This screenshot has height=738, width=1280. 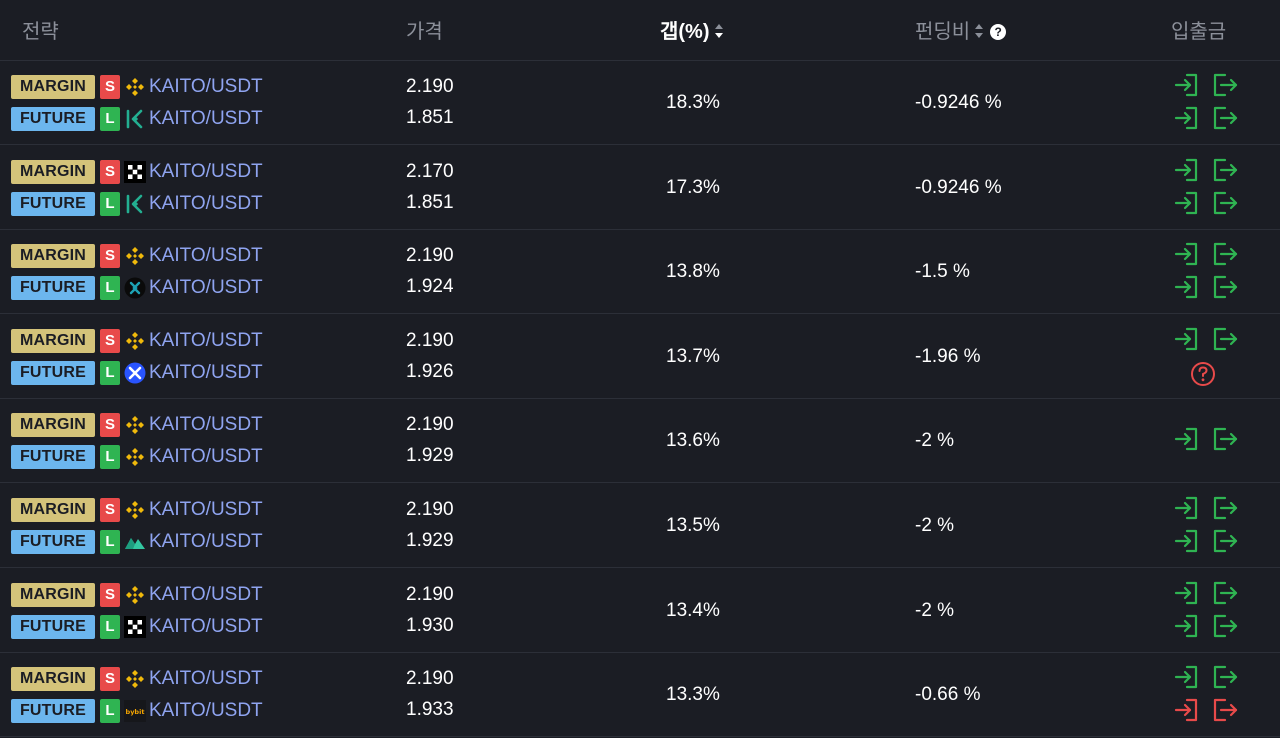 I want to click on gap-value: 13.7%, so click(x=693, y=356).